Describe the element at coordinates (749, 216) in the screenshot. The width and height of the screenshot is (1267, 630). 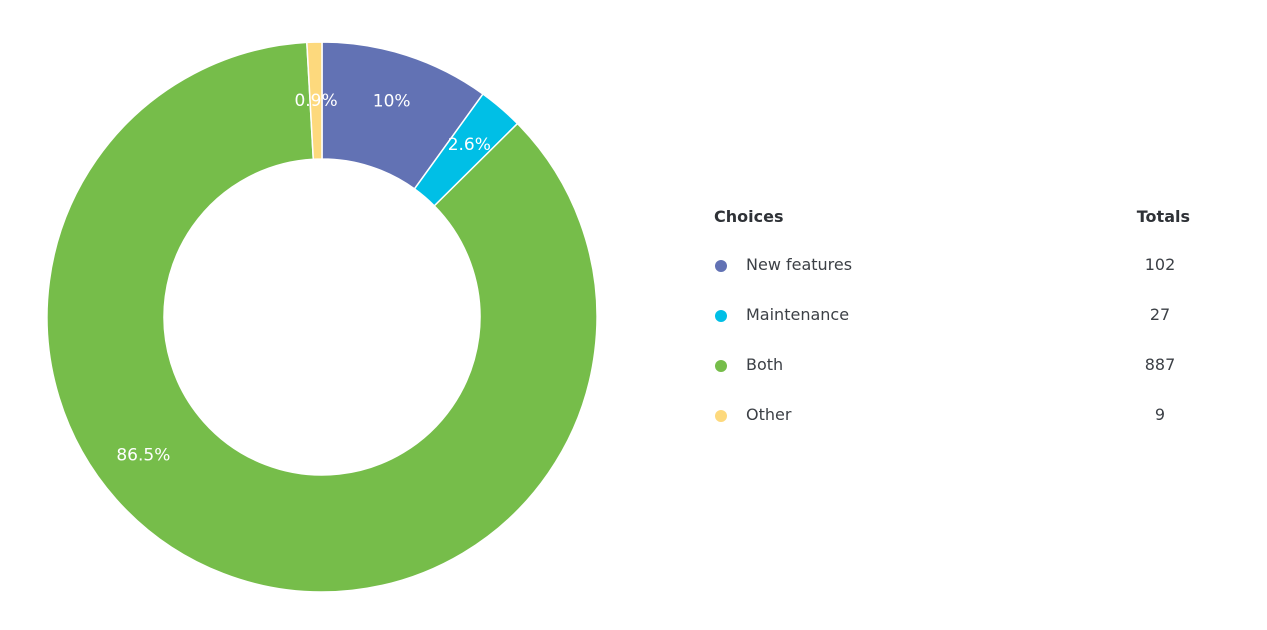
I see `legend-header-choices: Choices` at that location.